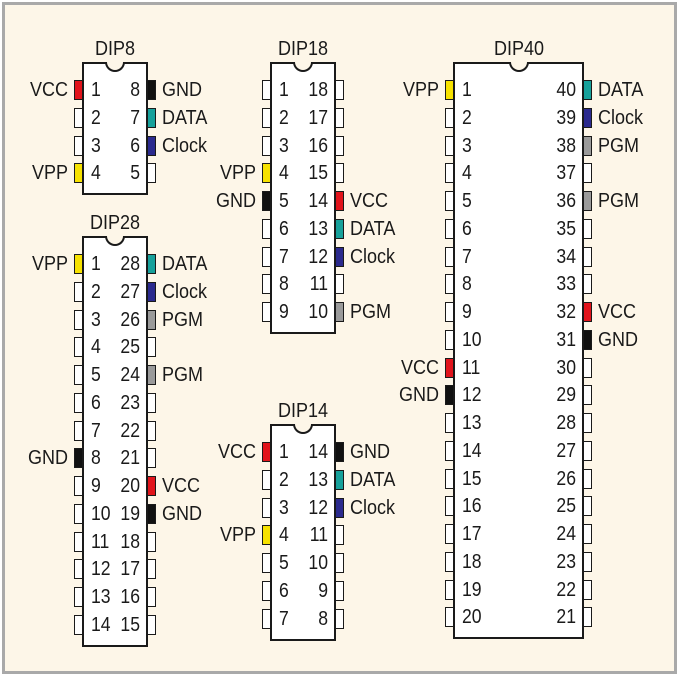 This screenshot has height=676, width=679. Describe the element at coordinates (135, 117) in the screenshot. I see `dip8-pin-number: 7` at that location.